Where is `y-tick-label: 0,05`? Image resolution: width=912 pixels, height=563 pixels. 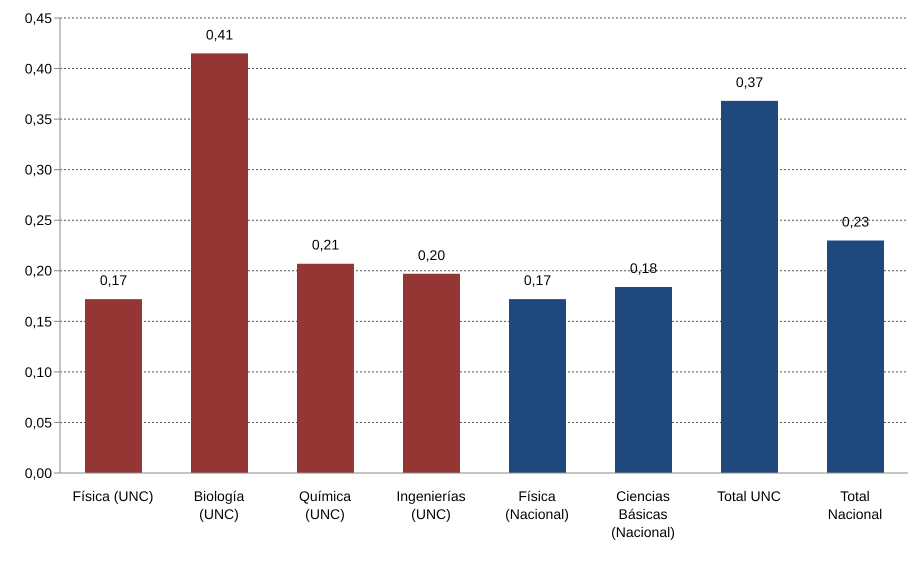 y-tick-label: 0,05 is located at coordinates (38, 422).